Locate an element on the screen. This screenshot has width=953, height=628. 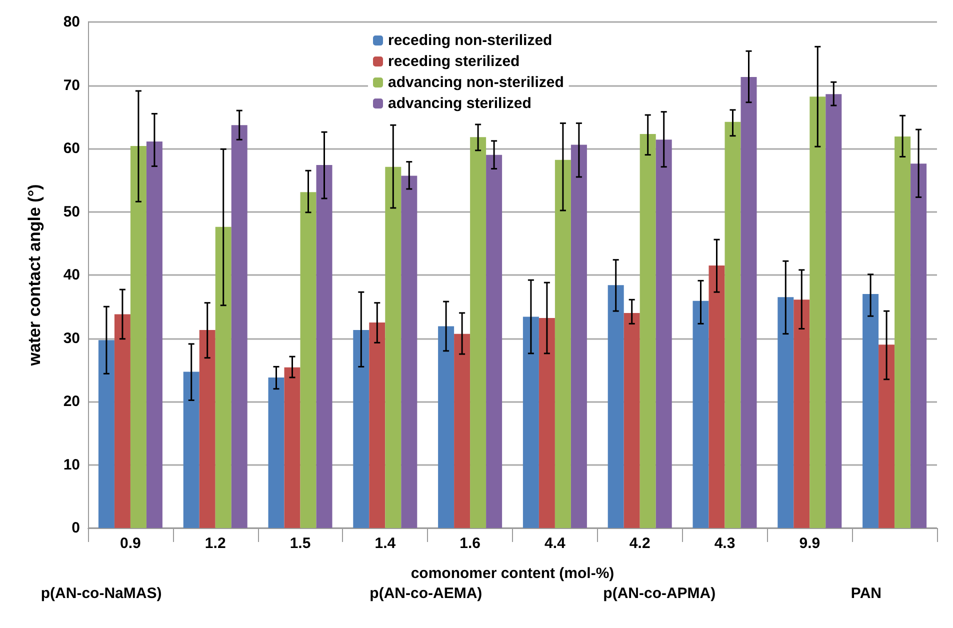
x-tick-label: 0.9 is located at coordinates (130, 543).